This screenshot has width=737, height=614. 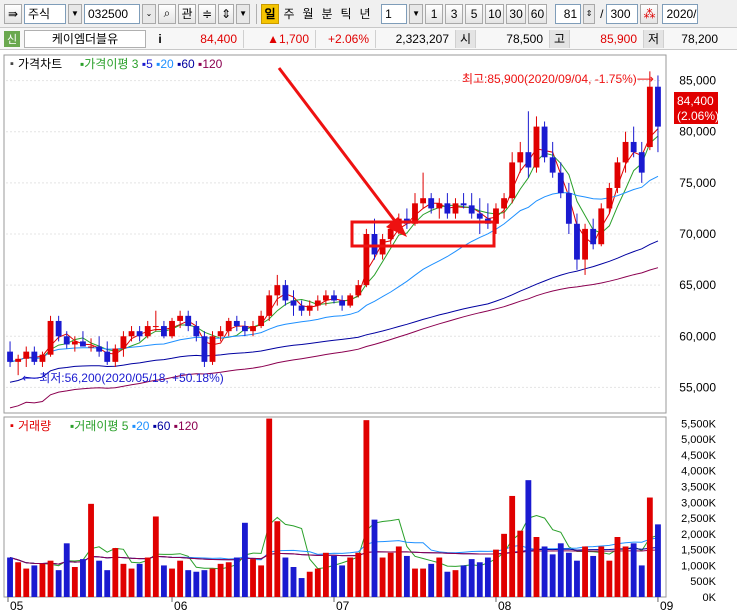 I want to click on quick-30-button: 30, so click(x=516, y=13).